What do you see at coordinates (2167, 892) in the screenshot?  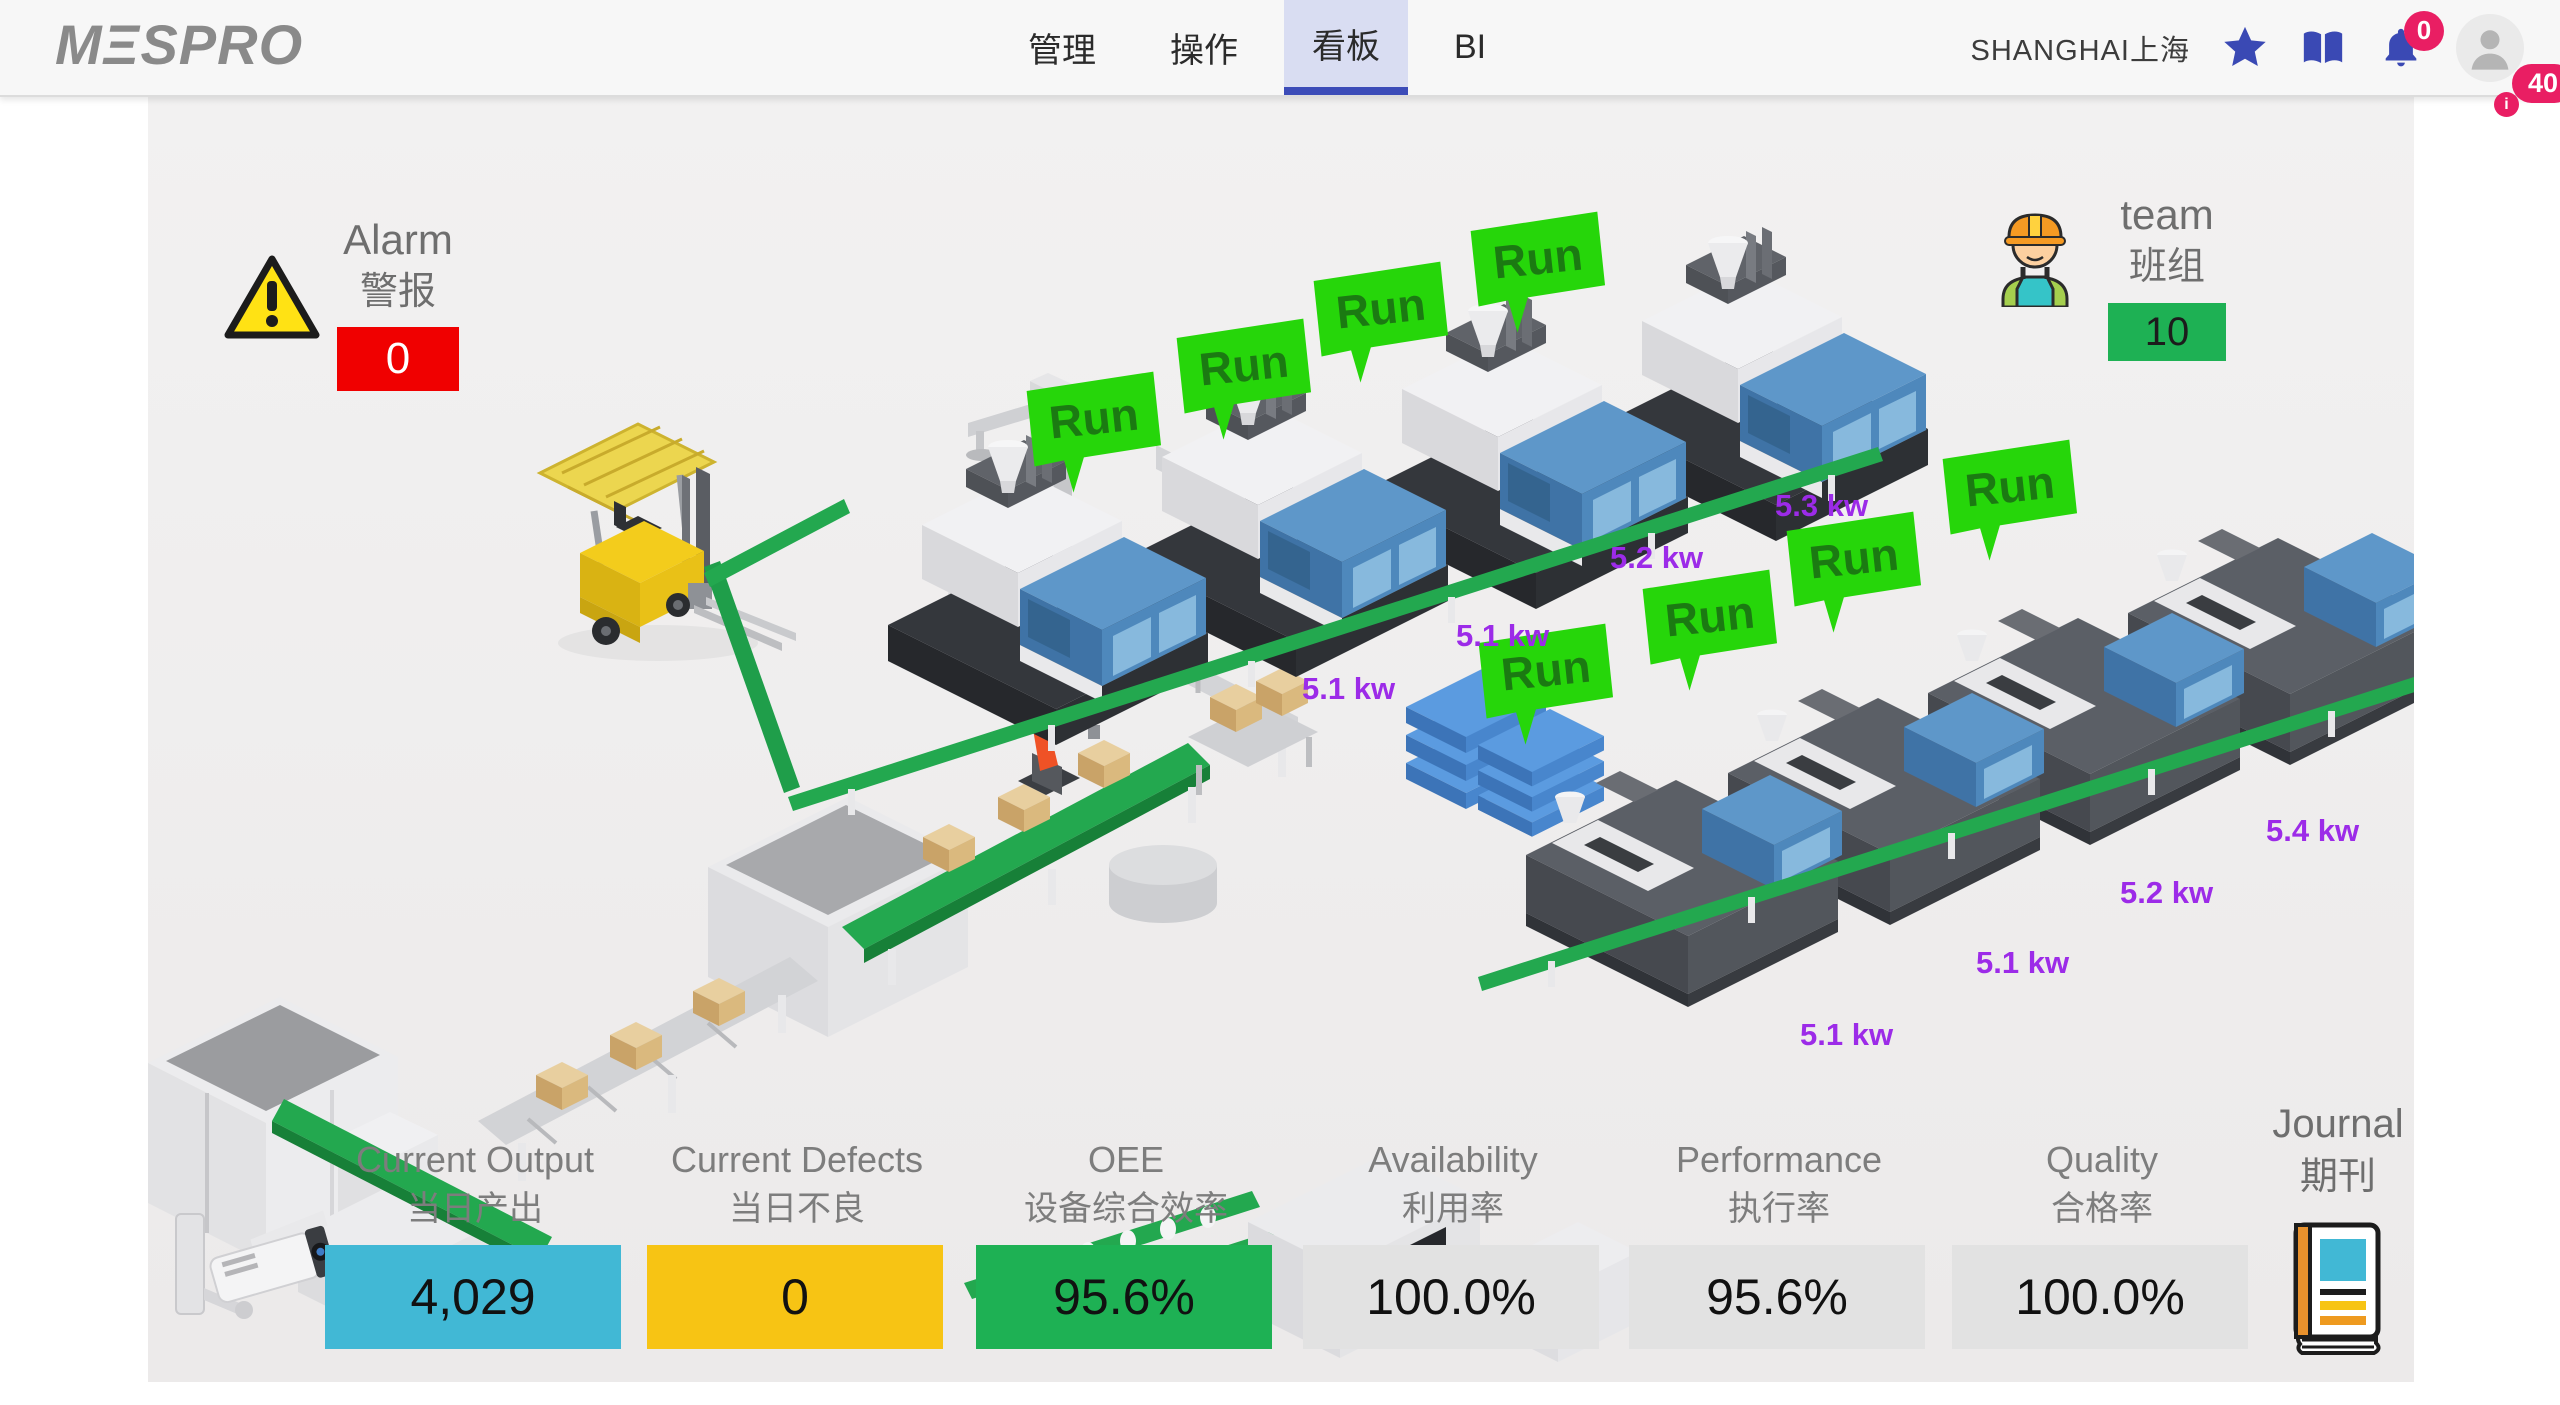 I see `power-label-bottom-3: 5.2 kw` at bounding box center [2167, 892].